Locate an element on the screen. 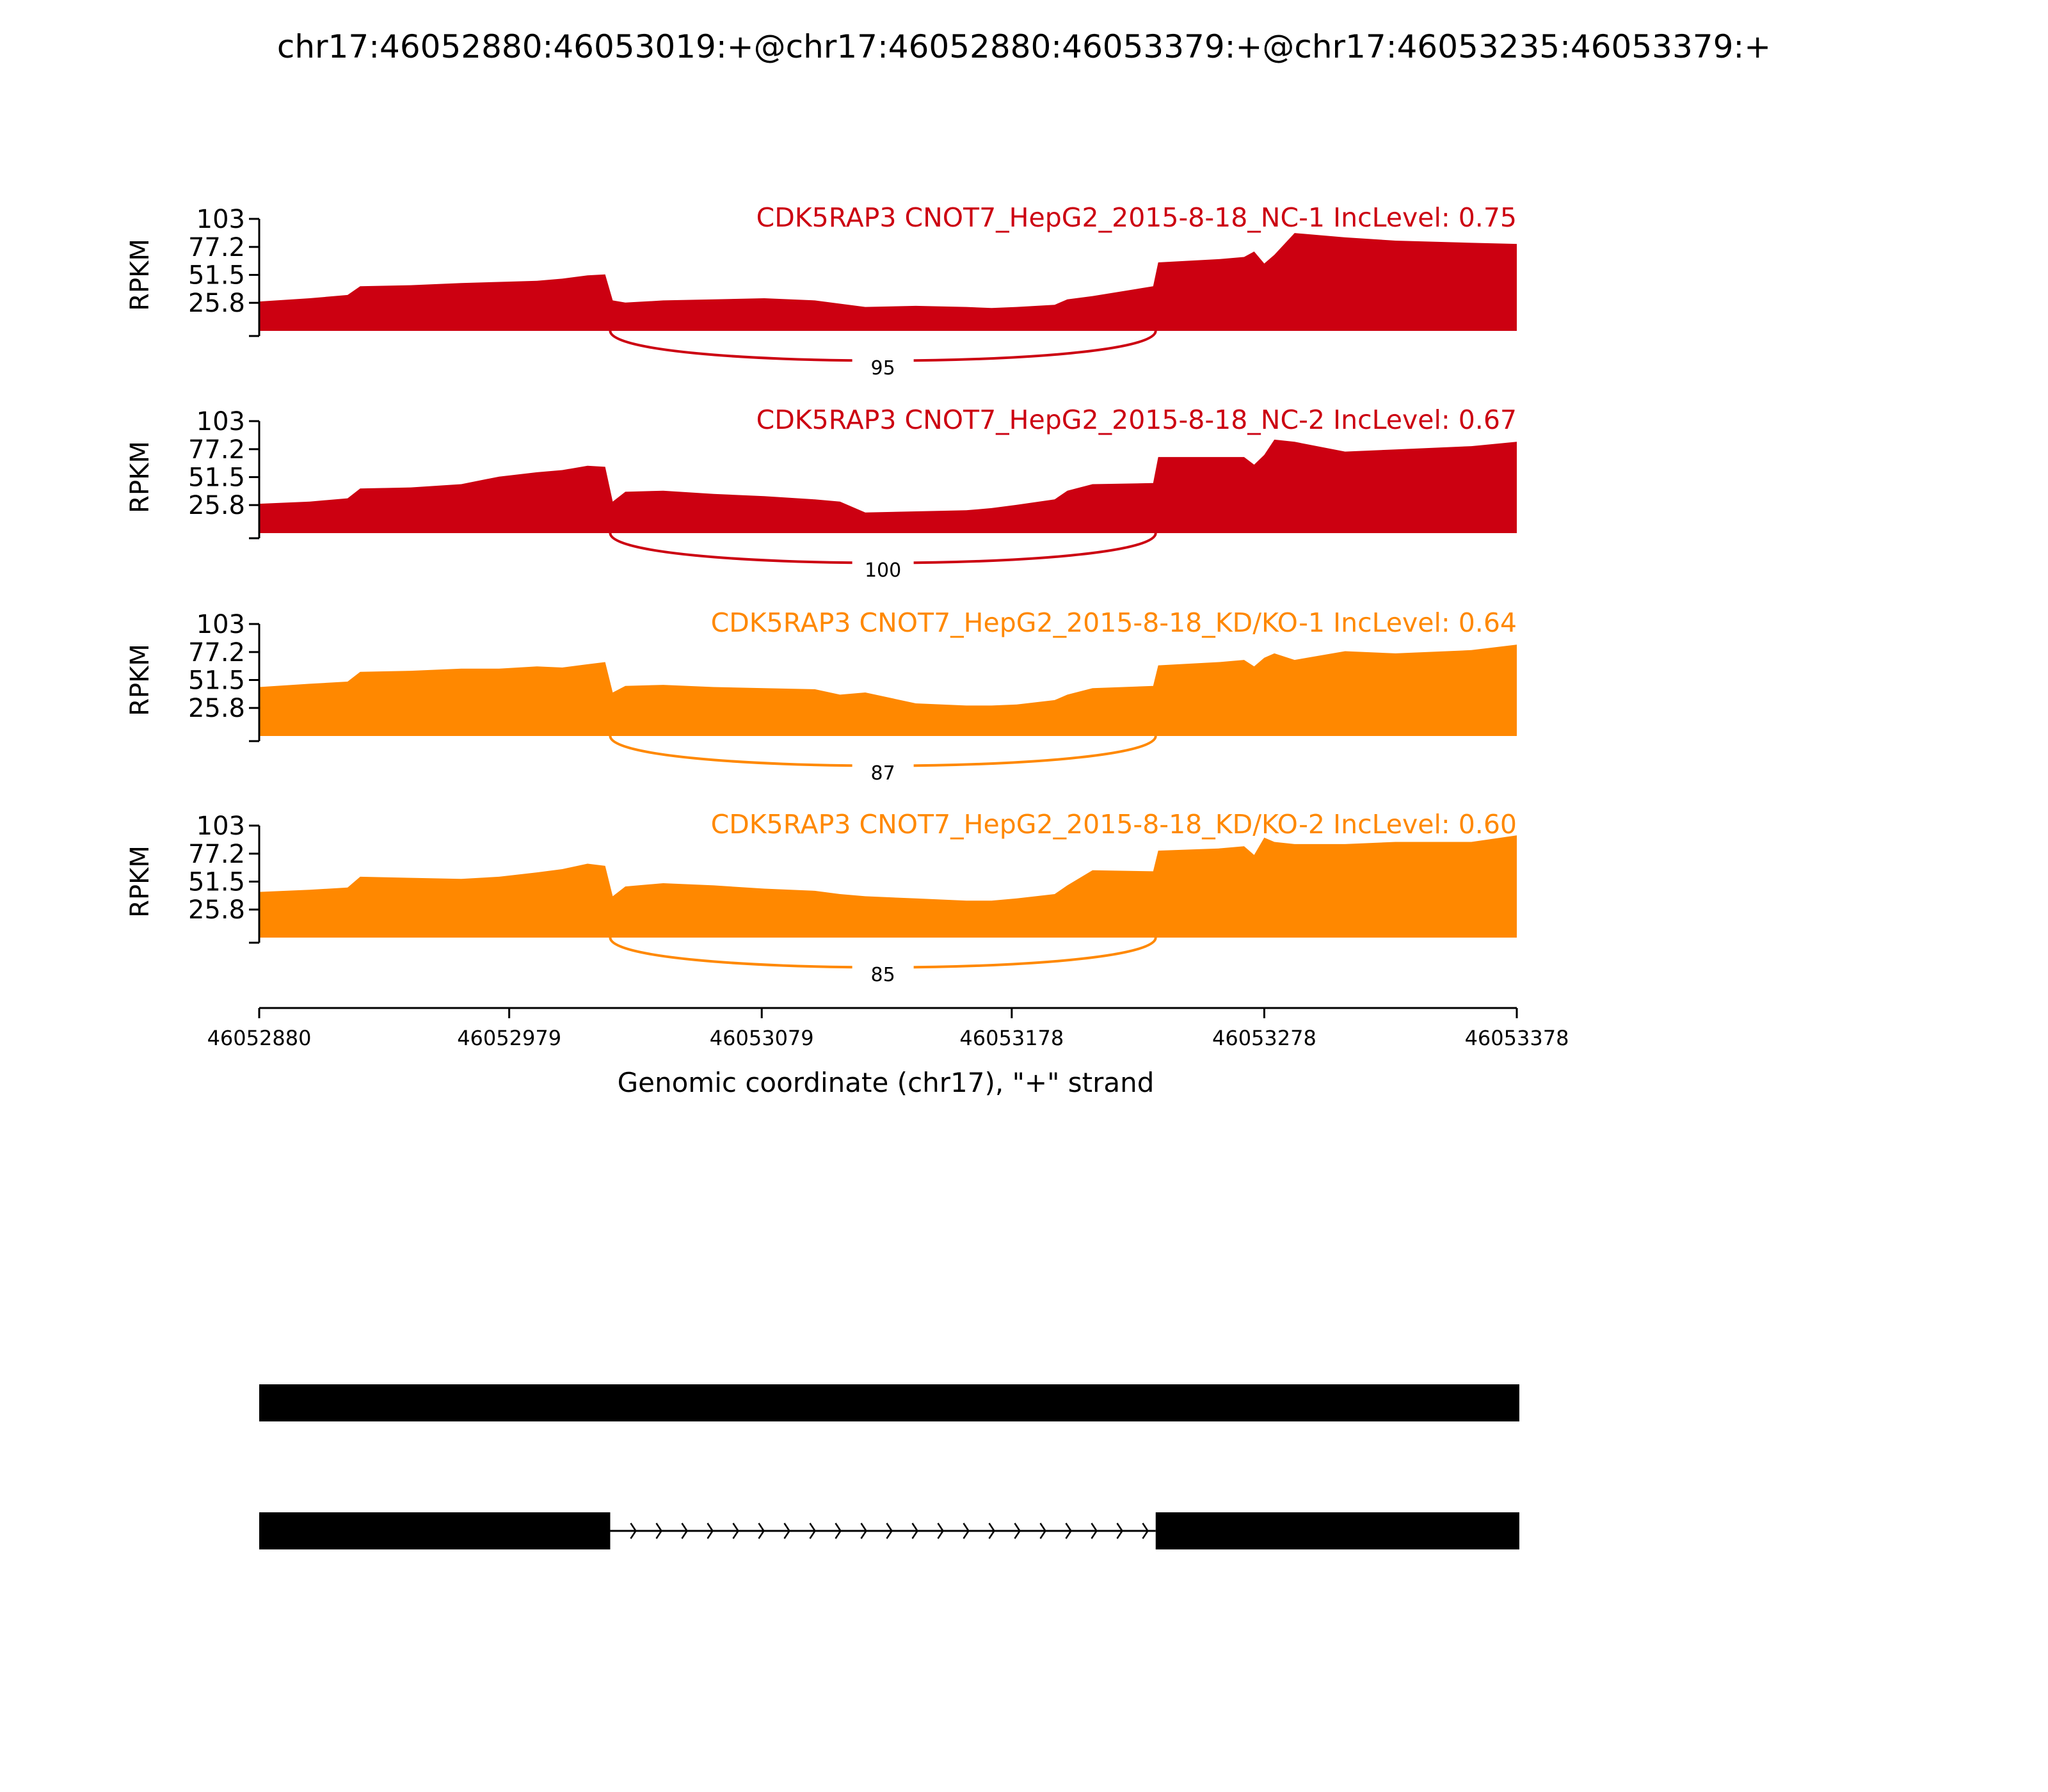 This screenshot has width=2048, height=1792. x-axis-label: Genomic coordinate (chr17), "+" strand is located at coordinates (886, 1082).